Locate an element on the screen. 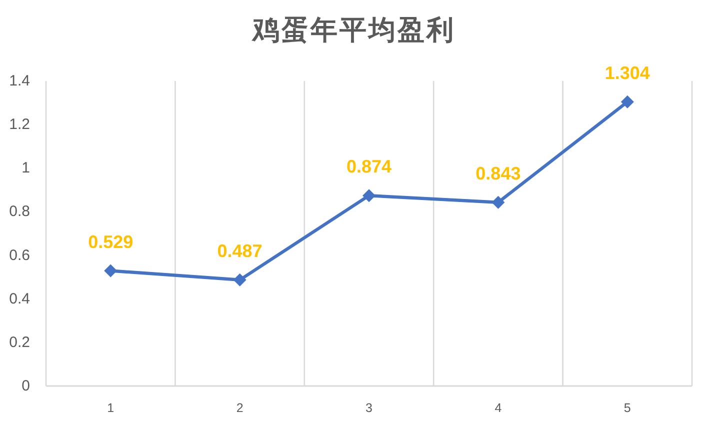  data-label: 1.304 is located at coordinates (627, 72).